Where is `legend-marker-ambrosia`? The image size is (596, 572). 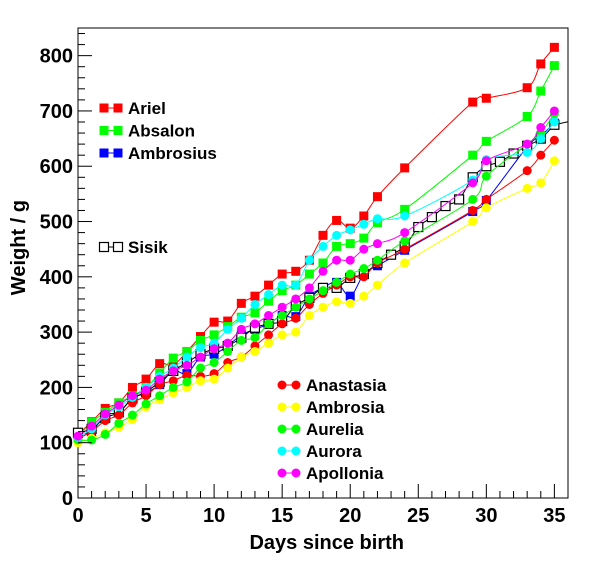 legend-marker-ambrosia is located at coordinates (282, 407).